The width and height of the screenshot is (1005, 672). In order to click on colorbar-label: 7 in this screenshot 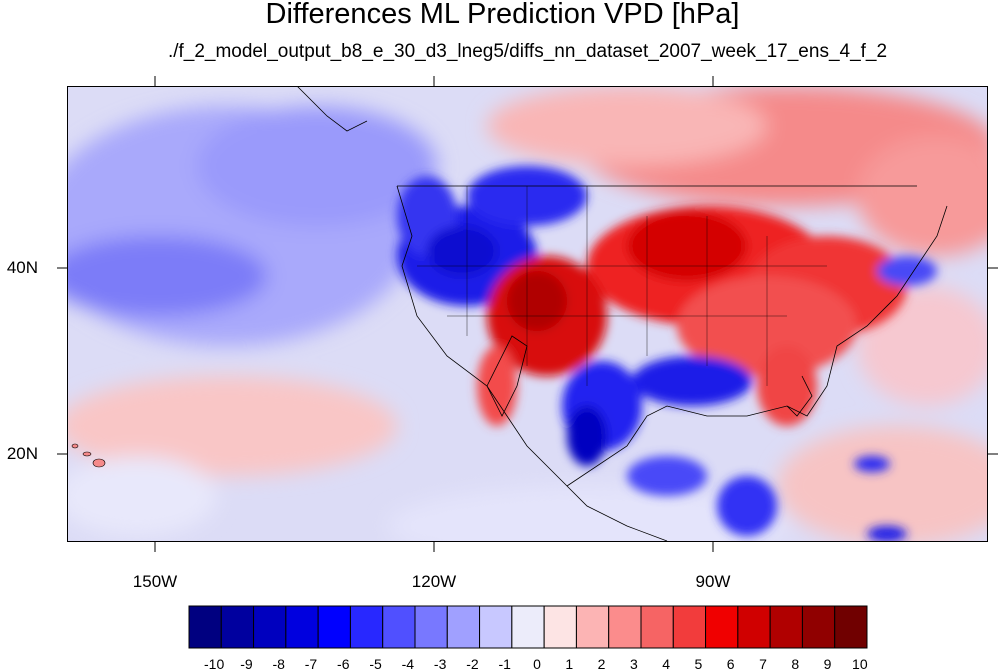, I will do `click(763, 664)`.